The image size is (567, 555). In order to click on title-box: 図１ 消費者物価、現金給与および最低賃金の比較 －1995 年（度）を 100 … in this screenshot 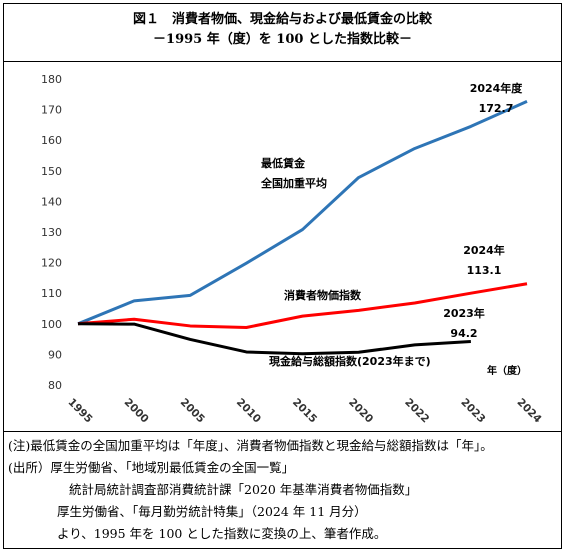, I will do `click(282, 33)`.